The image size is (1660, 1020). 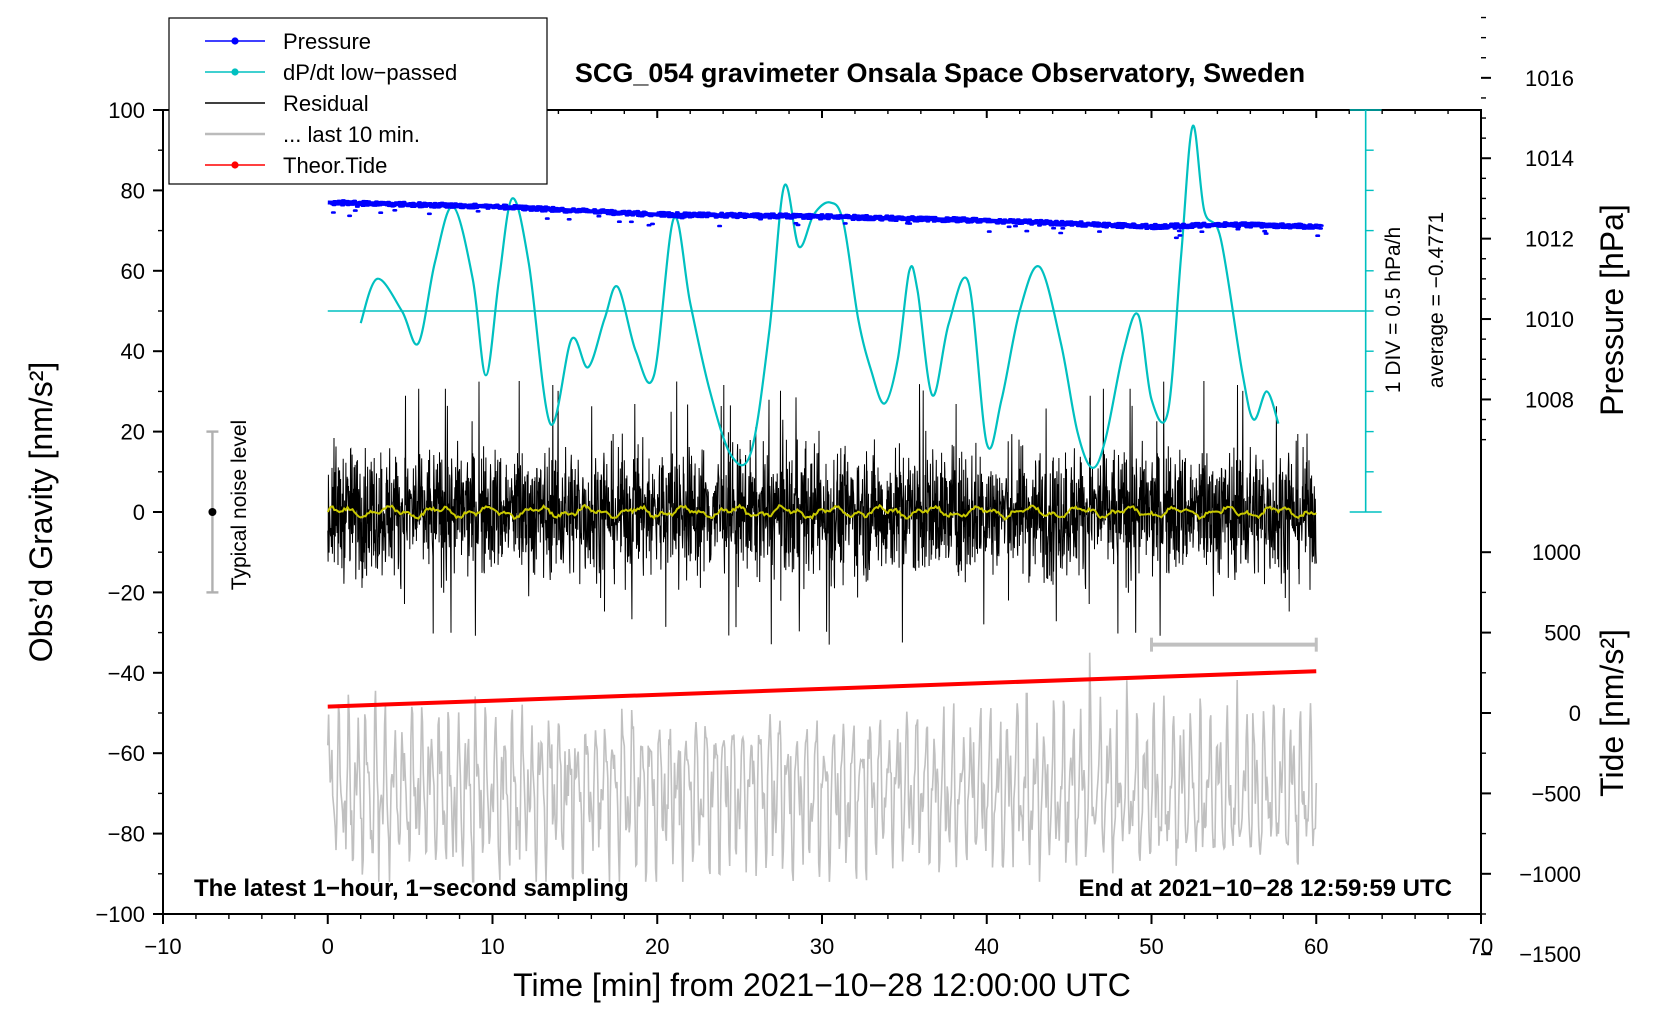 I want to click on pressure-tick-label: 1012, so click(x=1549, y=239).